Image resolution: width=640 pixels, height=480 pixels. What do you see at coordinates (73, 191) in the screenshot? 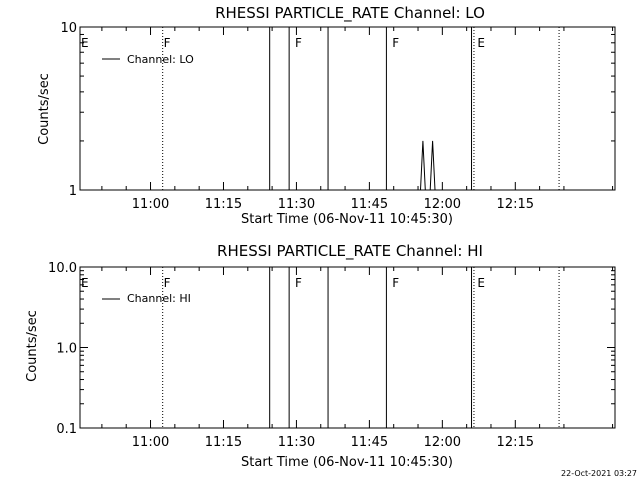
I see `y-tick-label: 1` at bounding box center [73, 191].